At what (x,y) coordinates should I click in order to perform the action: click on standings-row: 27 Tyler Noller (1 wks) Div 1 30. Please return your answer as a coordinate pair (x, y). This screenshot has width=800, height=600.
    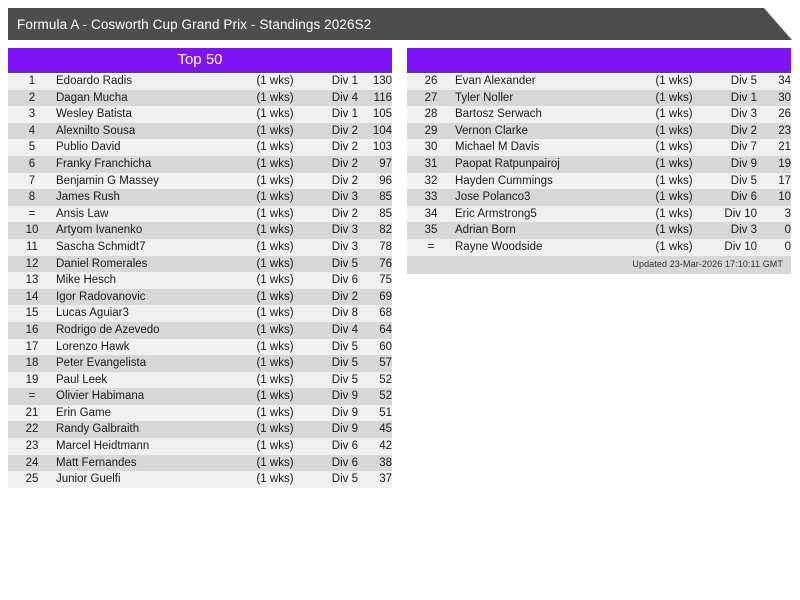
    Looking at the image, I should click on (599, 98).